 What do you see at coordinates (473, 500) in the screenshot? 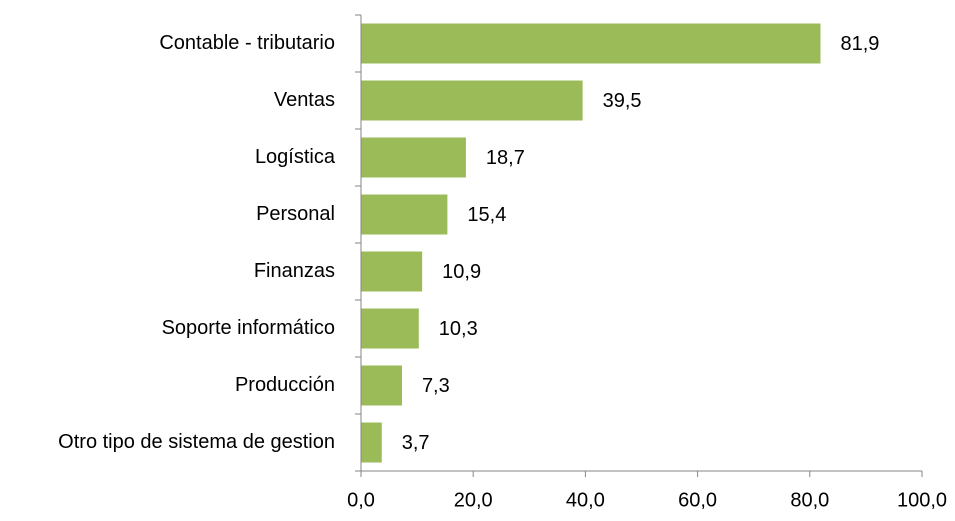
I see `x-tick-label: 20,0` at bounding box center [473, 500].